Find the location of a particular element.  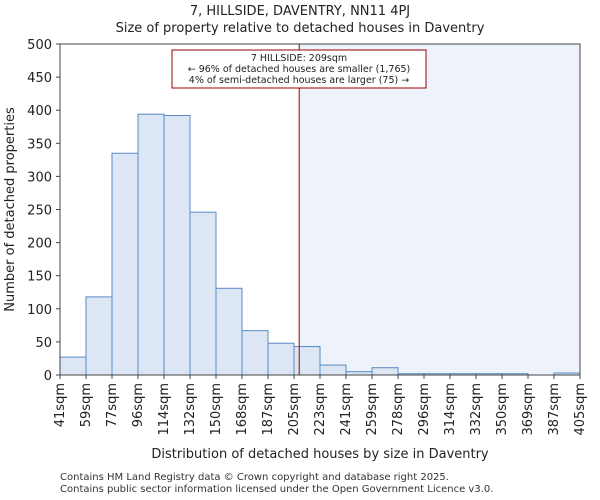

bar-259sqm is located at coordinates (385, 371).